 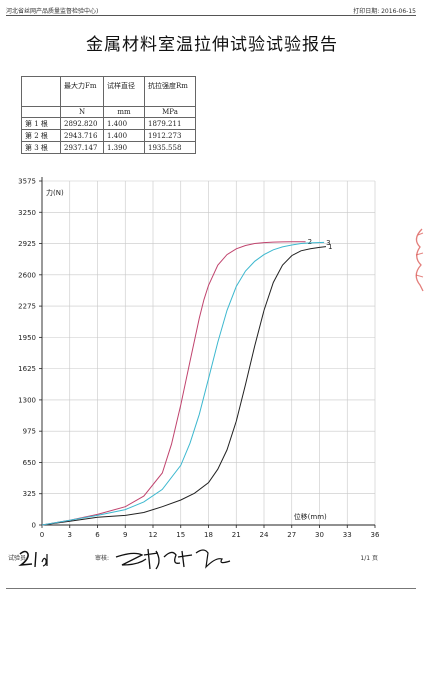 What do you see at coordinates (55, 192) in the screenshot?
I see `y-axis-label: 力(N)` at bounding box center [55, 192].